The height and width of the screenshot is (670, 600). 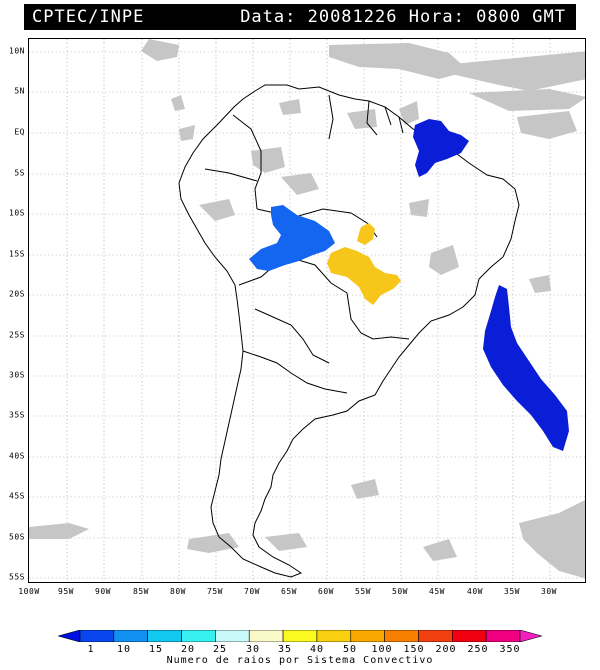 I want to click on colorbar-tick: 40, so click(x=317, y=649).